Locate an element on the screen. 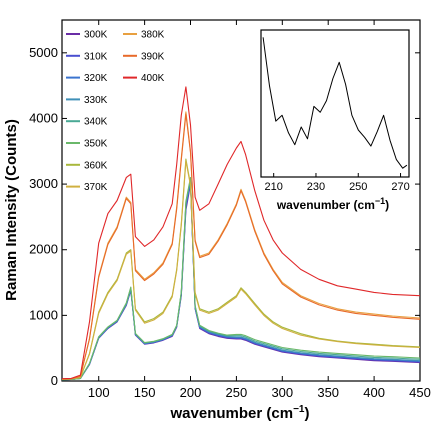  legend-label-400K: 400K is located at coordinates (153, 78).